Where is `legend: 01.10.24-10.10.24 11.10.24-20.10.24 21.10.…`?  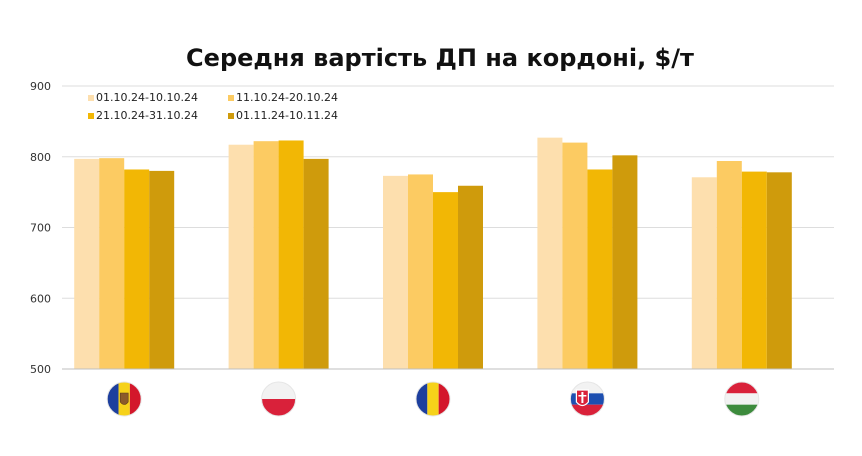 legend: 01.10.24-10.10.24 11.10.24-20.10.24 21.10.… is located at coordinates (213, 106).